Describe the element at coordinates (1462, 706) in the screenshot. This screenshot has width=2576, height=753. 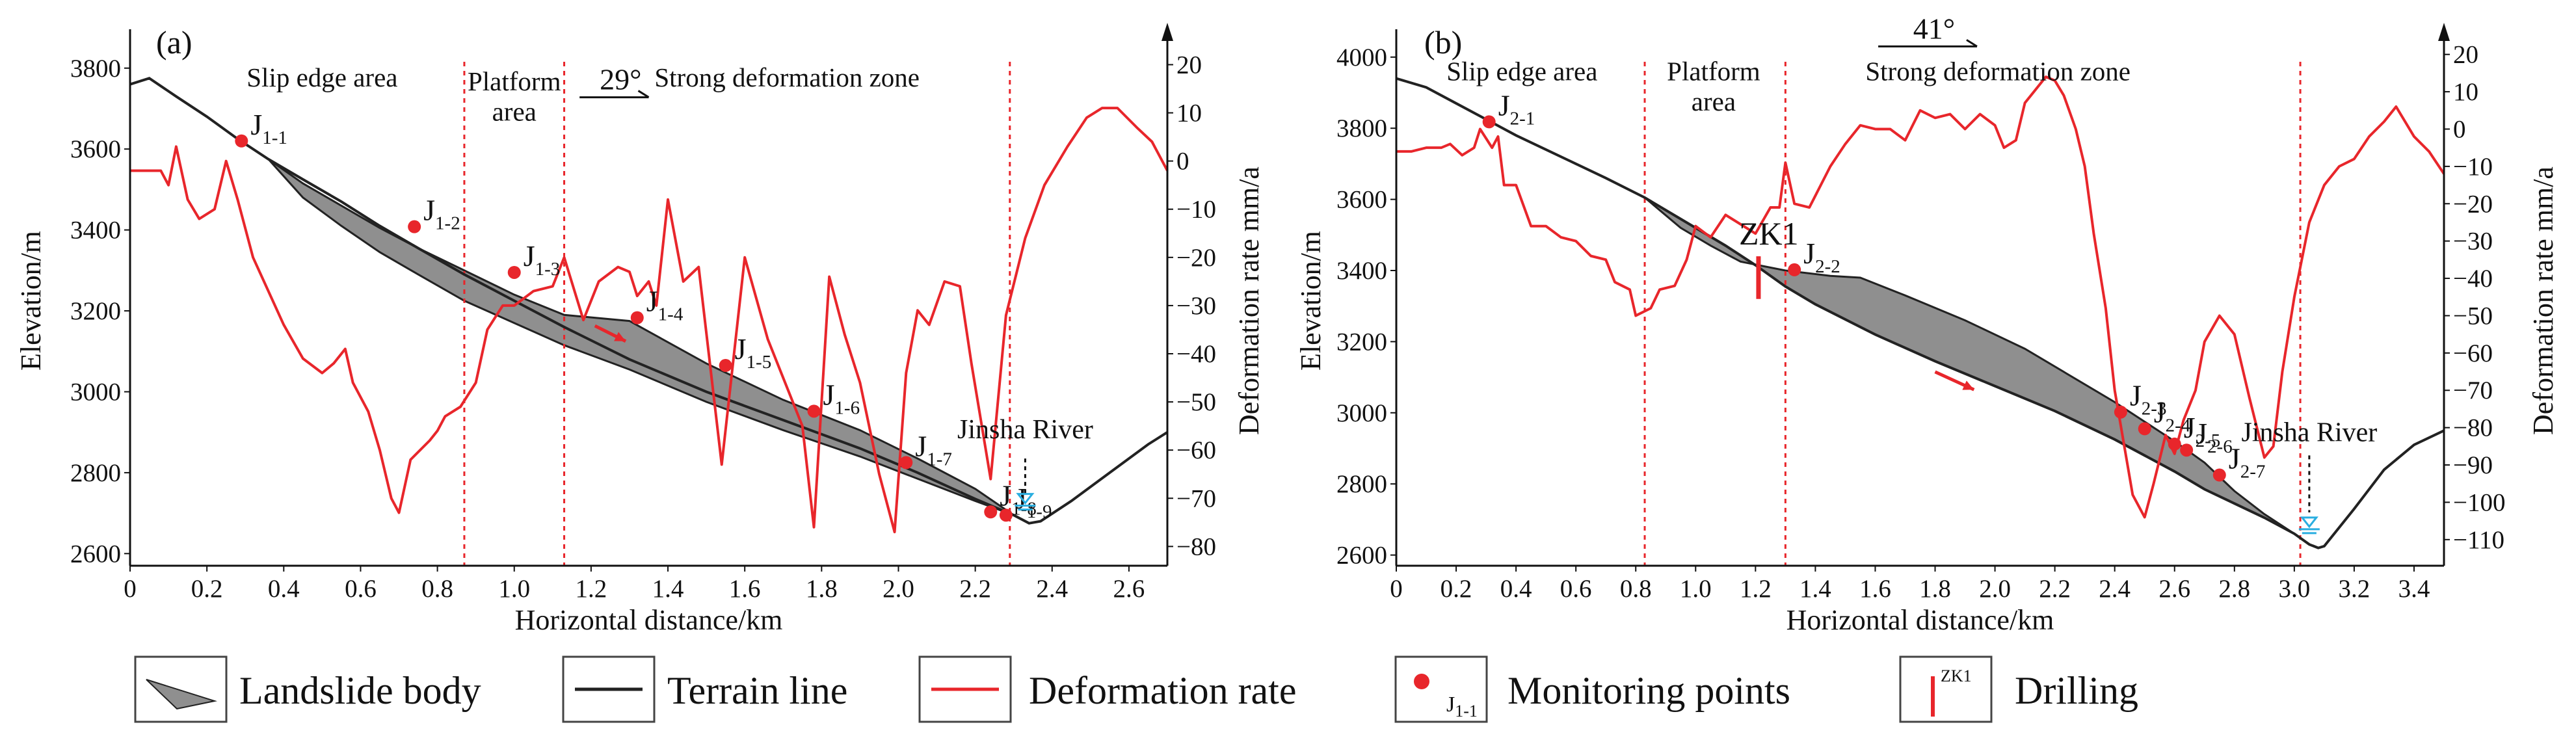
I see `legend-monitoring-symbol: J1-1` at that location.